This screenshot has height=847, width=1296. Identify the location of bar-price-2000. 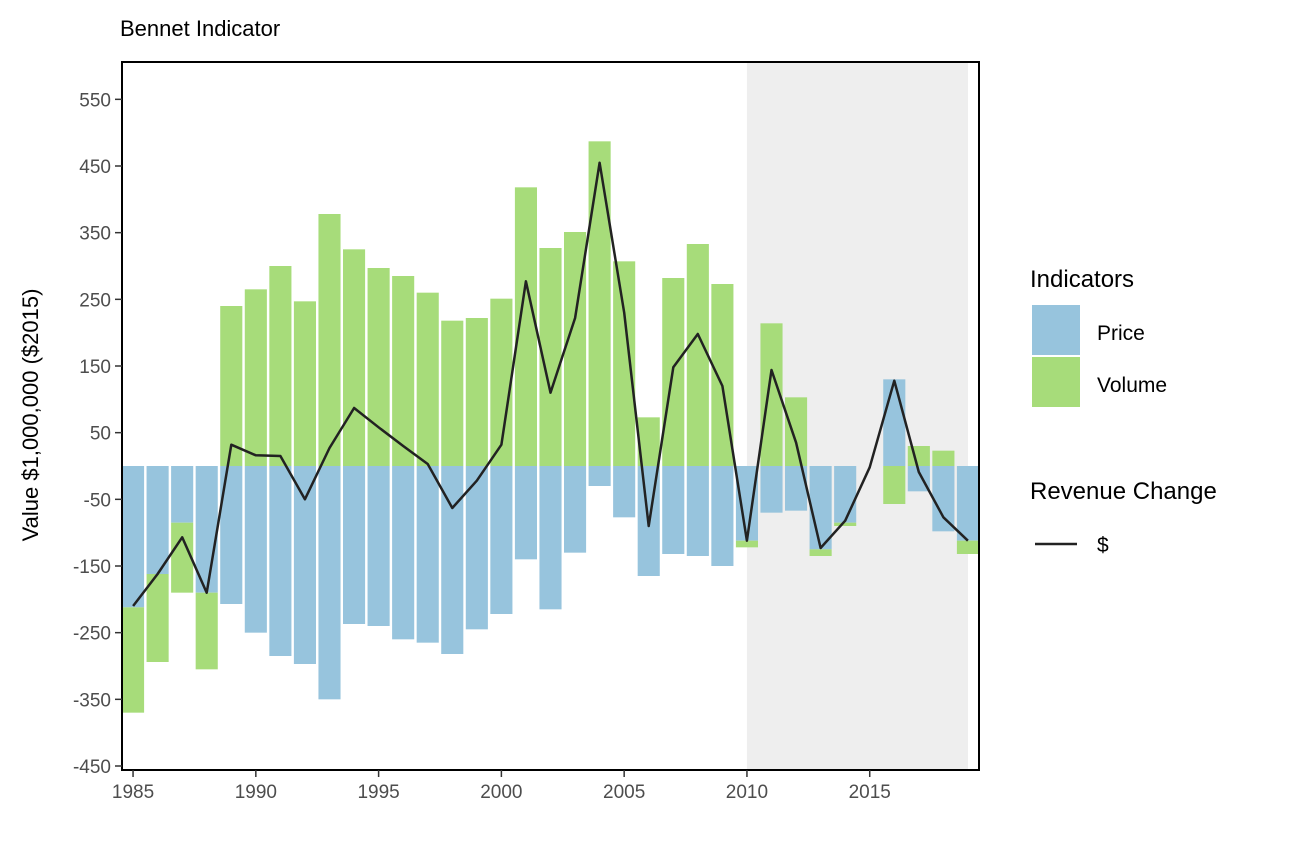
(501, 540).